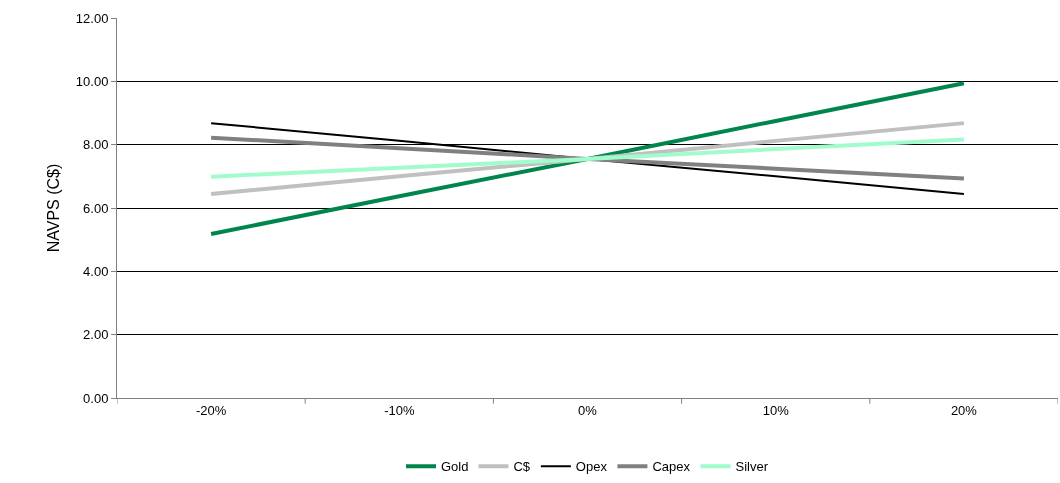 This screenshot has height=483, width=1060. I want to click on x-tick-label: 10%, so click(776, 410).